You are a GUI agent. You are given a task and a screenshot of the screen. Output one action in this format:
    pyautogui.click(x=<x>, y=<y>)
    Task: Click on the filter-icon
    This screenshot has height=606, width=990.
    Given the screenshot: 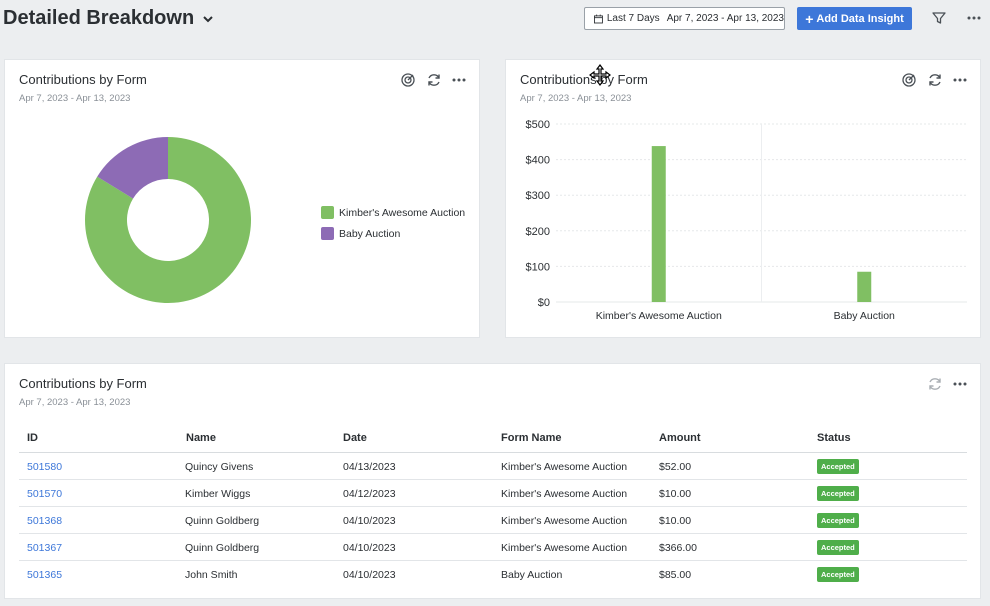 What is the action you would take?
    pyautogui.click(x=939, y=18)
    